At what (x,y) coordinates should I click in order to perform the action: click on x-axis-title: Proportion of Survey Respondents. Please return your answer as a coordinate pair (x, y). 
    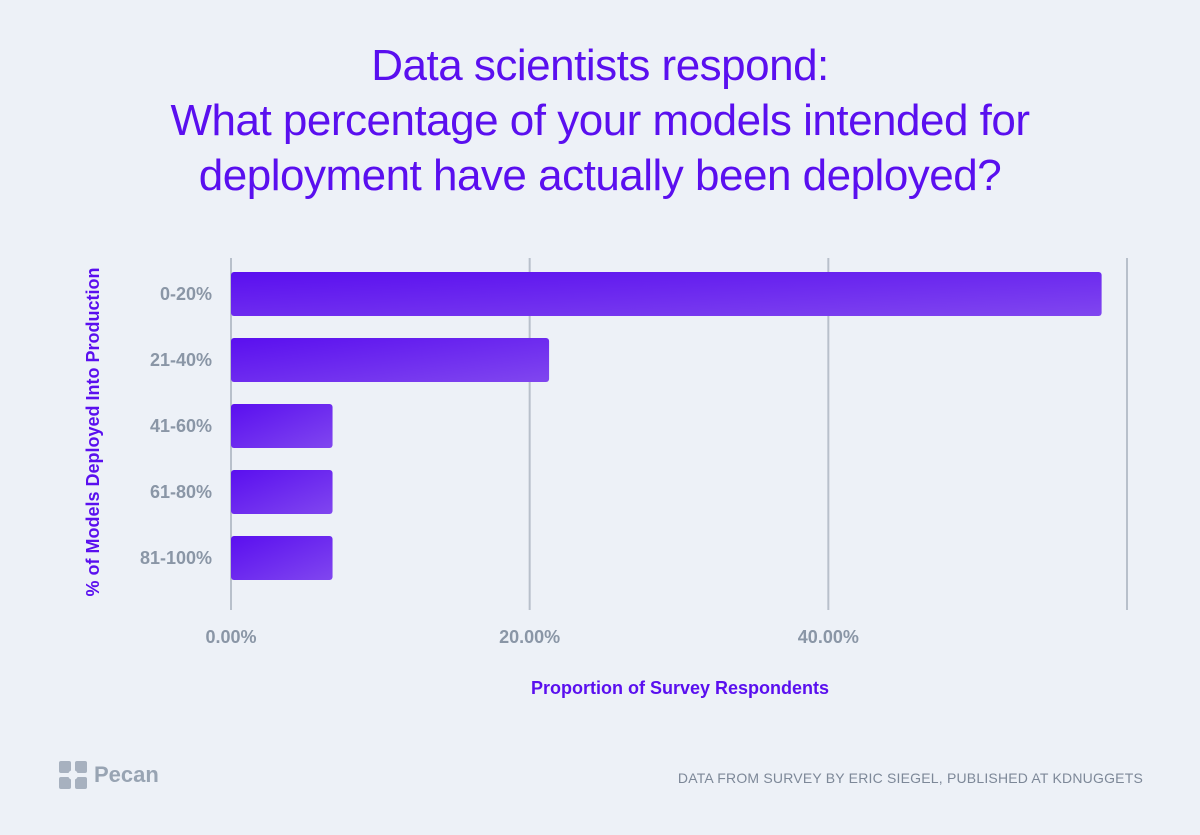
    Looking at the image, I should click on (680, 688).